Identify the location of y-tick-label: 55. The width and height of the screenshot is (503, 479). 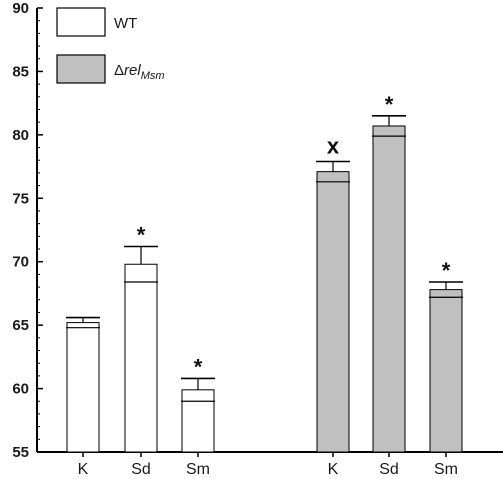
(20, 452).